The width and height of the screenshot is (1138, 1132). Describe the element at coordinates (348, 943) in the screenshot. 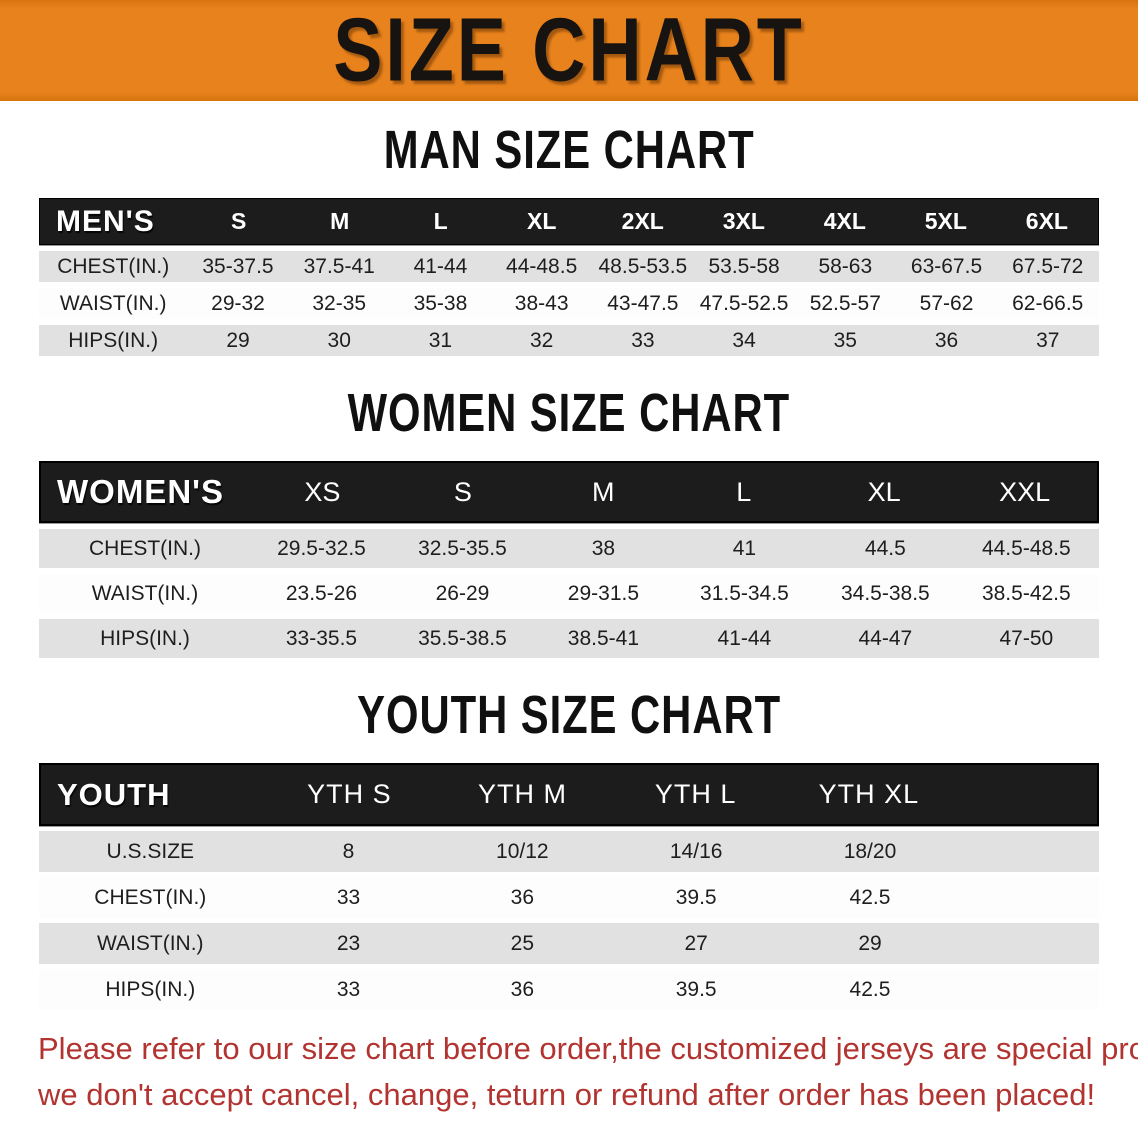

I see `youth-waist-value: 23` at that location.